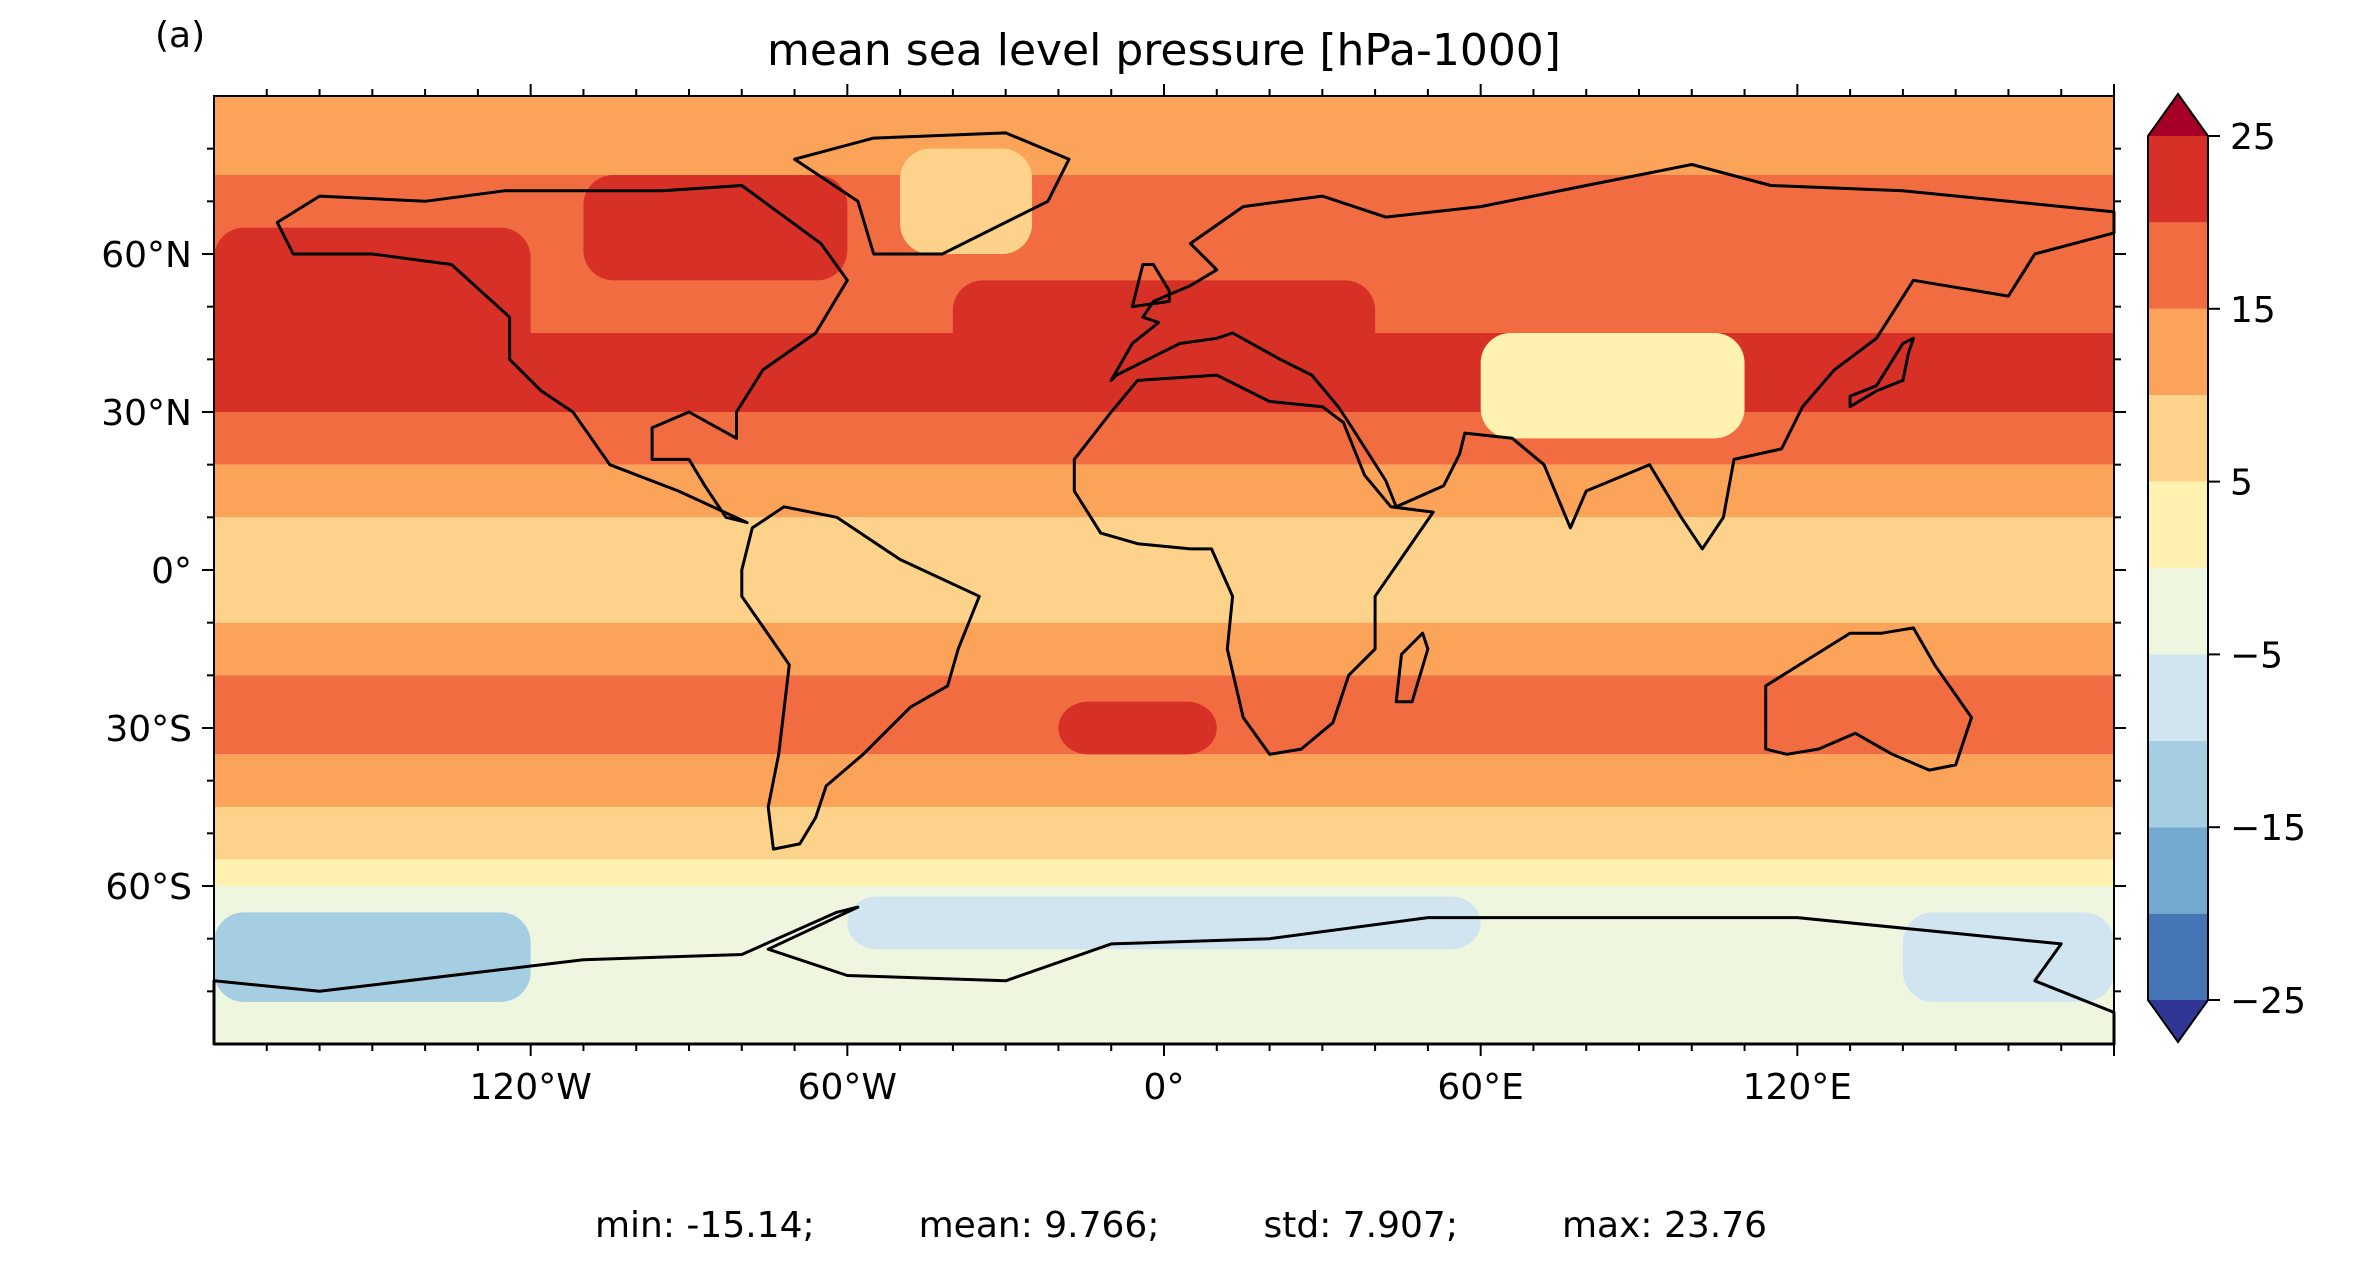  Describe the element at coordinates (847, 1087) in the screenshot. I see `x-tick-label: 60°W` at that location.